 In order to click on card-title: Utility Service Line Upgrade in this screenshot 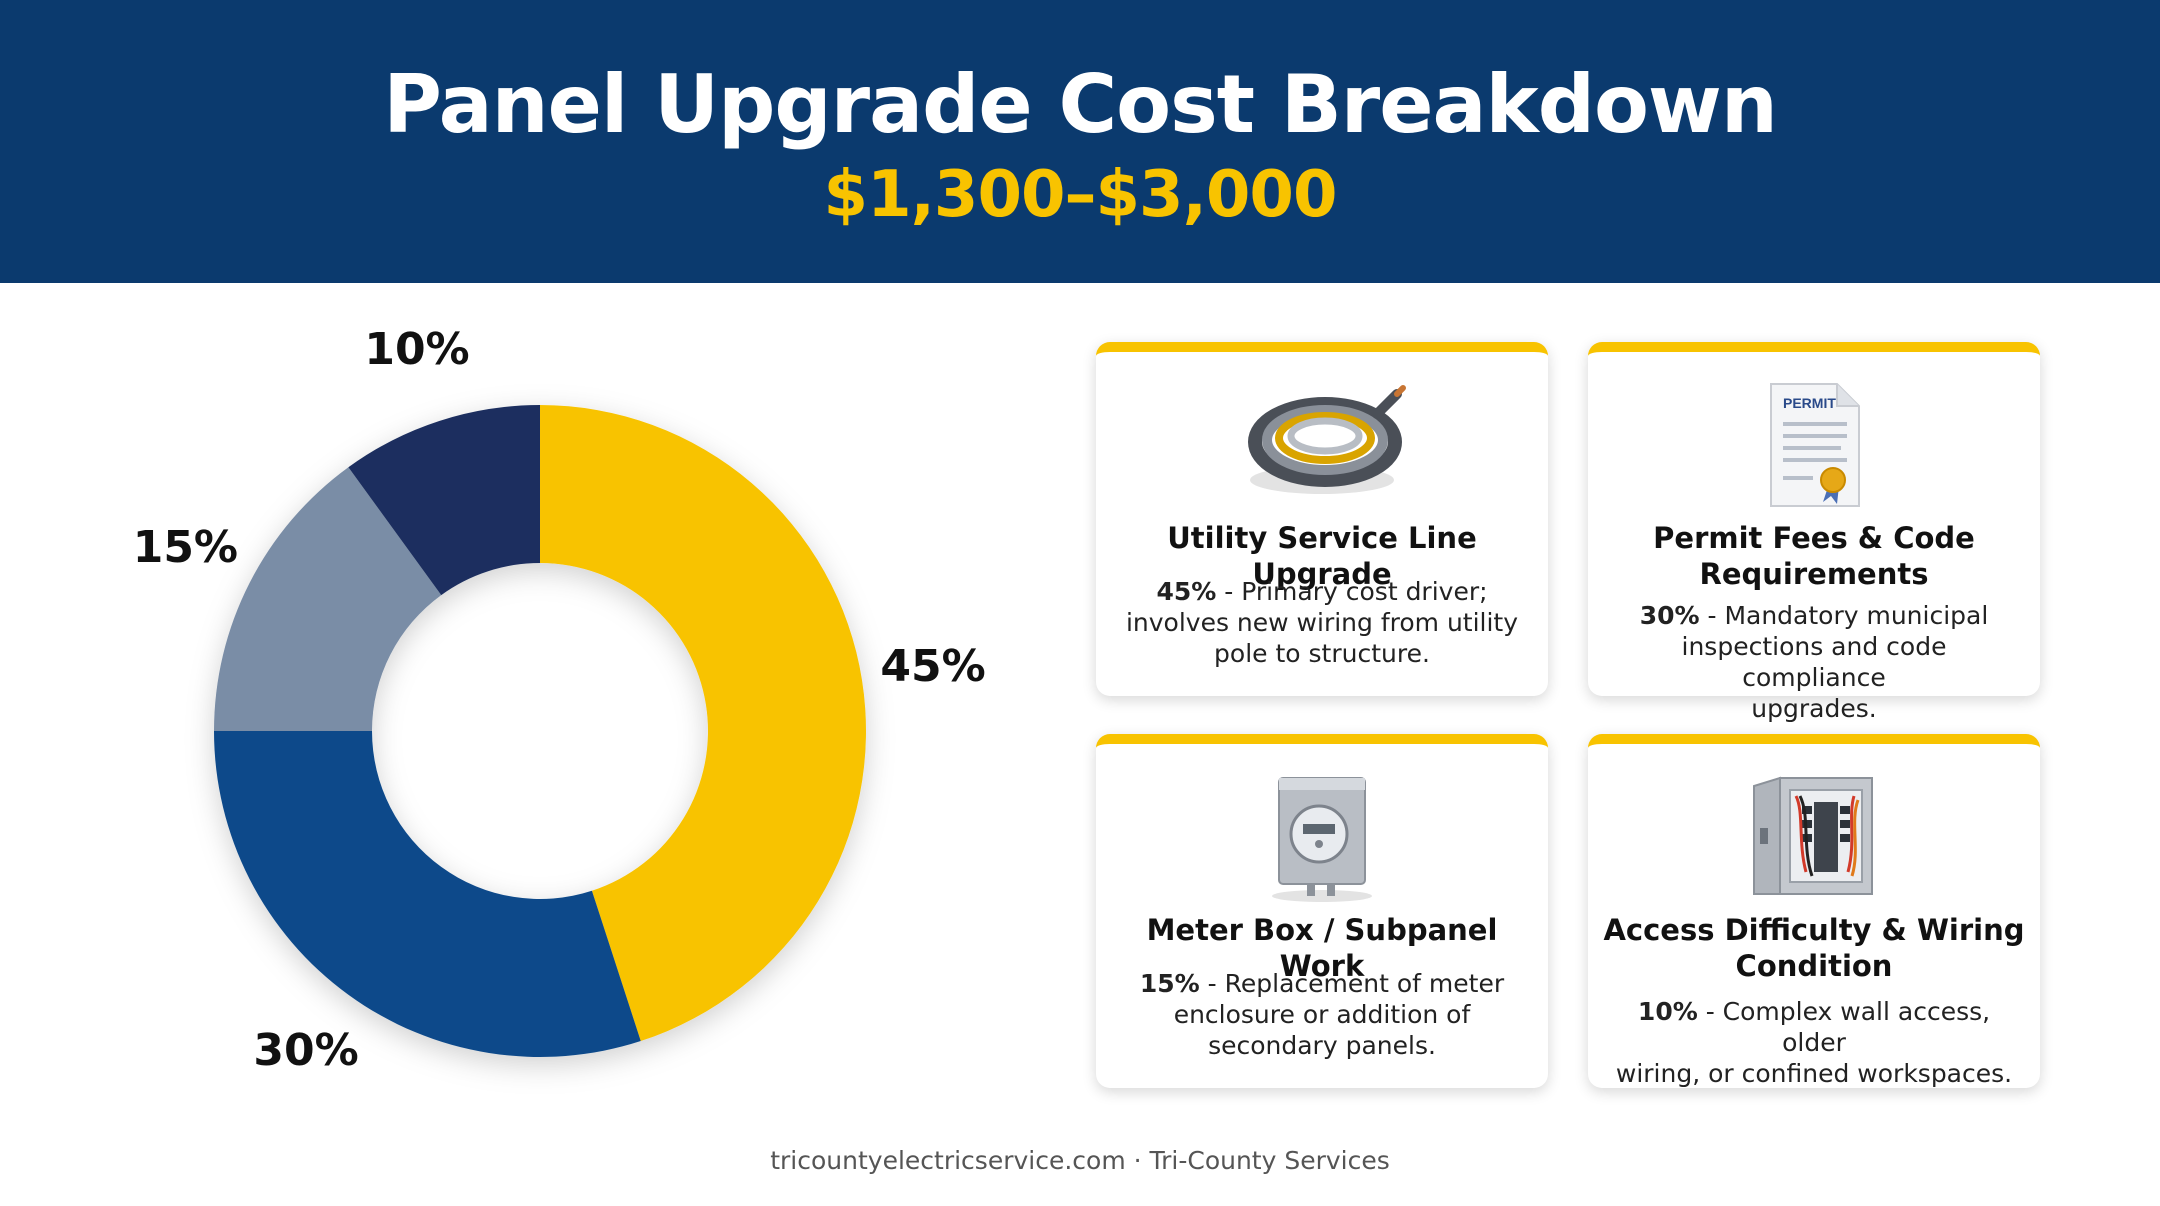, I will do `click(1322, 556)`.